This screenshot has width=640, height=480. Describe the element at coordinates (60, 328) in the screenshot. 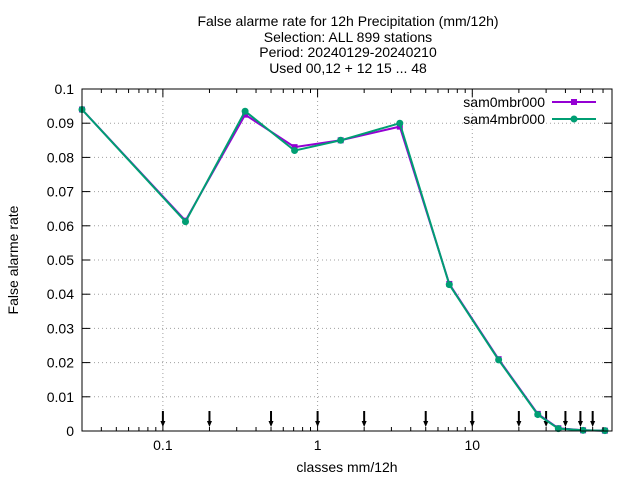

I see `y-tick-label: 0.03` at that location.